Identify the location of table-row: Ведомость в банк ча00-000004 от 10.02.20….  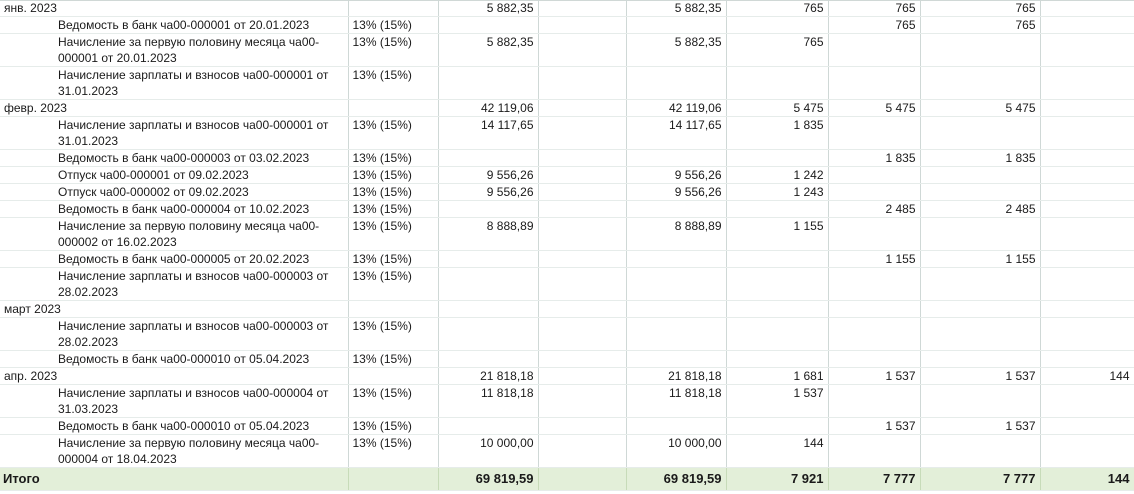
(567, 209).